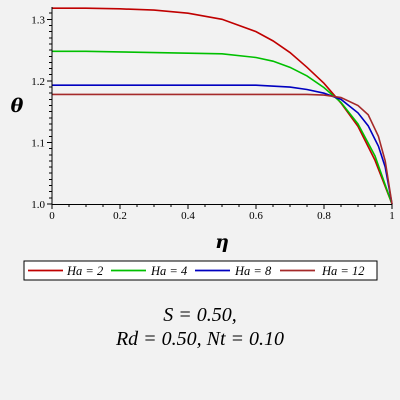 Image resolution: width=400 pixels, height=400 pixels. Describe the element at coordinates (222, 242) in the screenshot. I see `x-axis-label: η` at that location.